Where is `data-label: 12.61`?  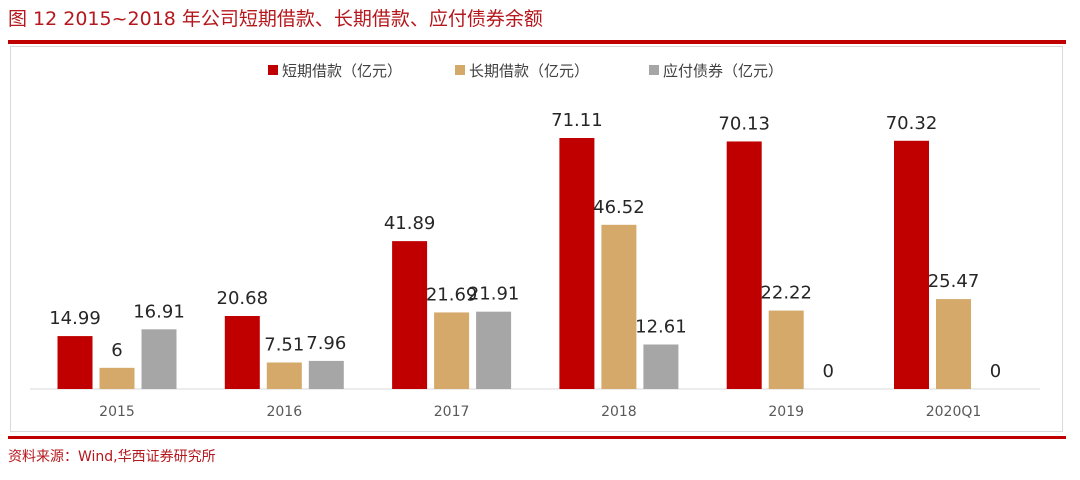 data-label: 12.61 is located at coordinates (661, 326).